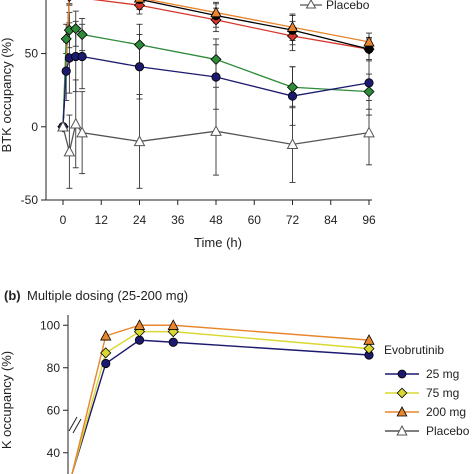 The height and width of the screenshot is (474, 474). Describe the element at coordinates (402, 393) in the screenshot. I see `legend-1-marker` at that location.